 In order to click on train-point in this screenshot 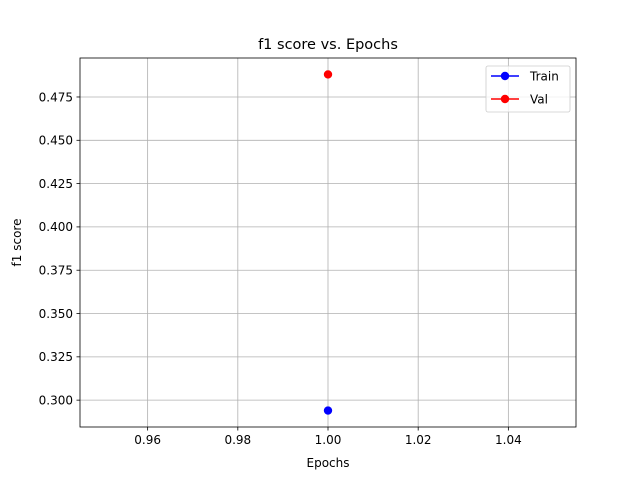, I will do `click(328, 410)`.